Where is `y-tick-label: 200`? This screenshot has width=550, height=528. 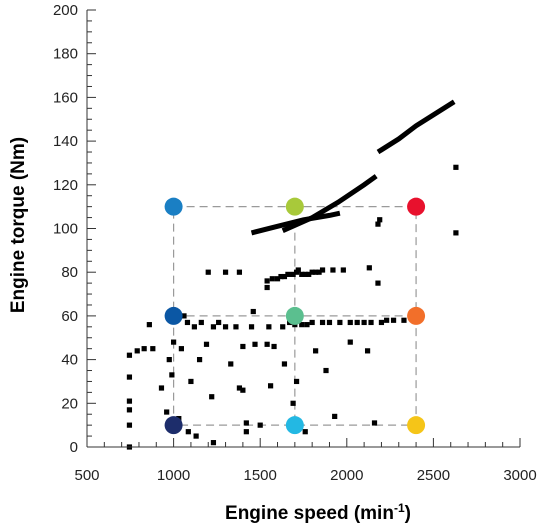
y-tick-label: 200 is located at coordinates (65, 10).